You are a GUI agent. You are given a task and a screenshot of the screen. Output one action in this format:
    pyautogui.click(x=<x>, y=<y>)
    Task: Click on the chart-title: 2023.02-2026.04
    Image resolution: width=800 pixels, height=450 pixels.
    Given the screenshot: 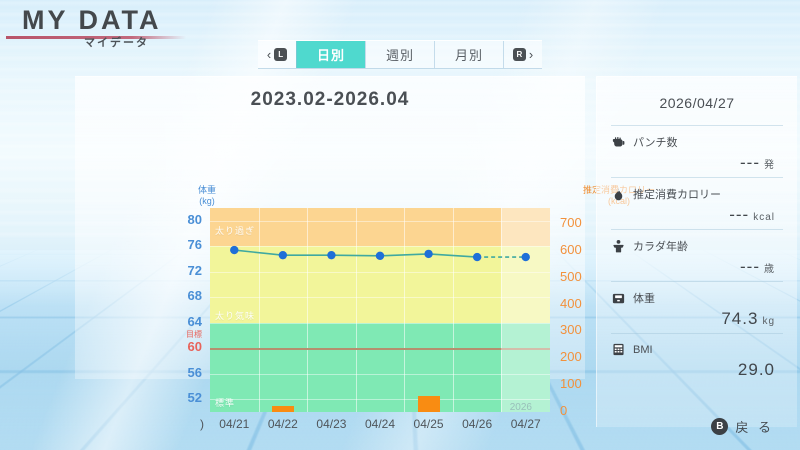 What is the action you would take?
    pyautogui.click(x=330, y=99)
    